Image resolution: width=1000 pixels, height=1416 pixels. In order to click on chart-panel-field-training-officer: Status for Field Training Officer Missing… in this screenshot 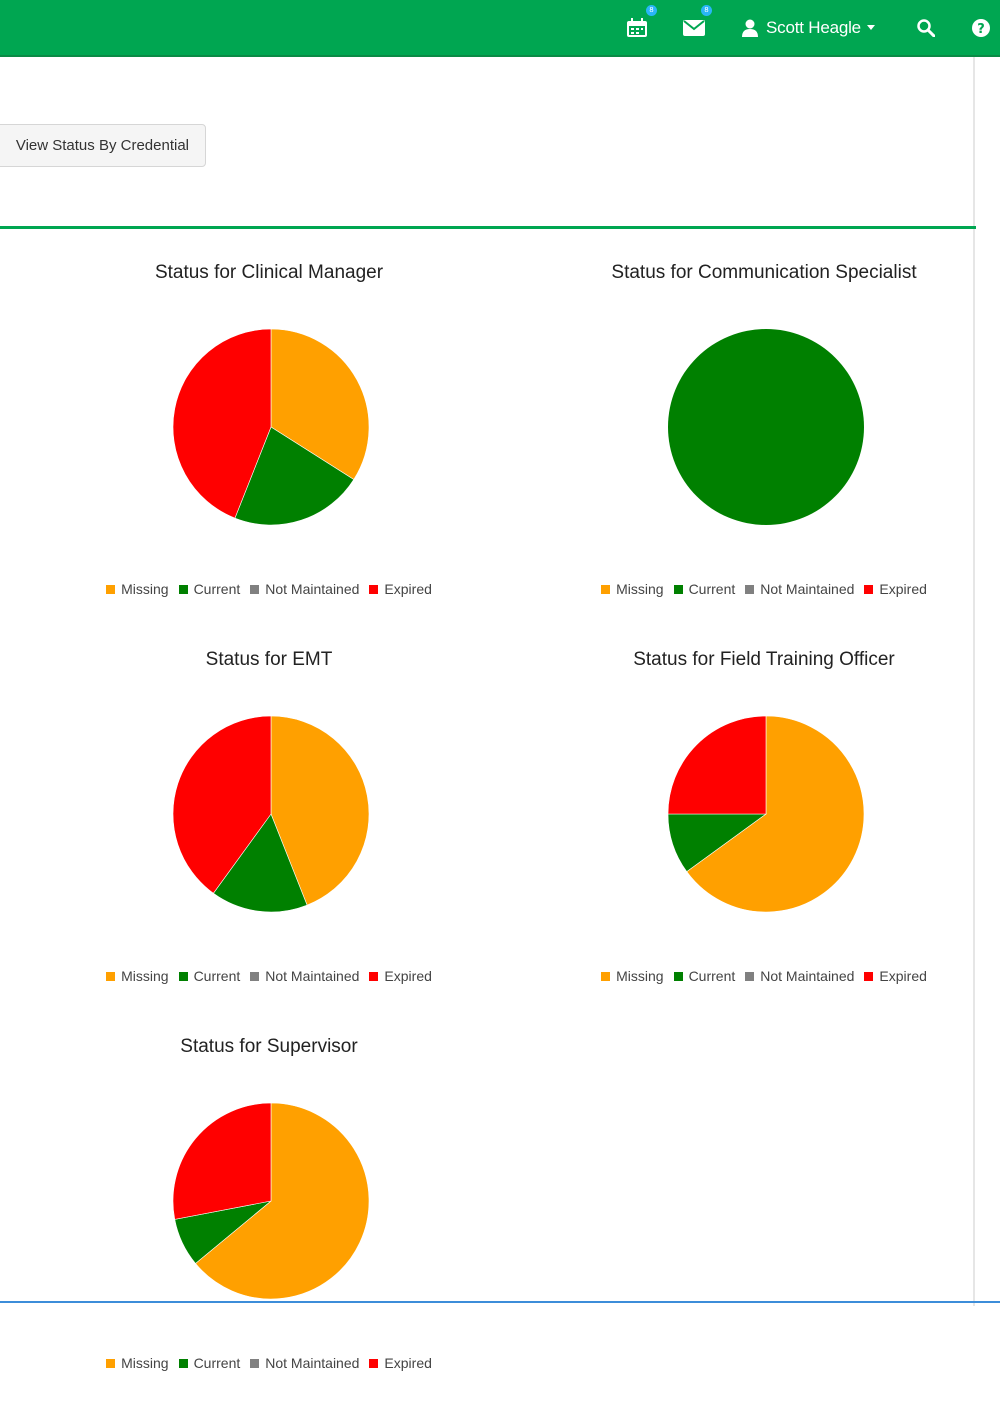, I will do `click(759, 839)`.